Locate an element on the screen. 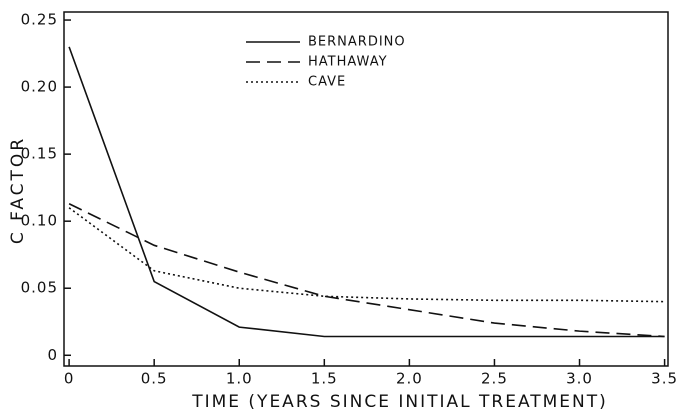 The height and width of the screenshot is (414, 682). x-tick-label: 2.0 is located at coordinates (409, 379).